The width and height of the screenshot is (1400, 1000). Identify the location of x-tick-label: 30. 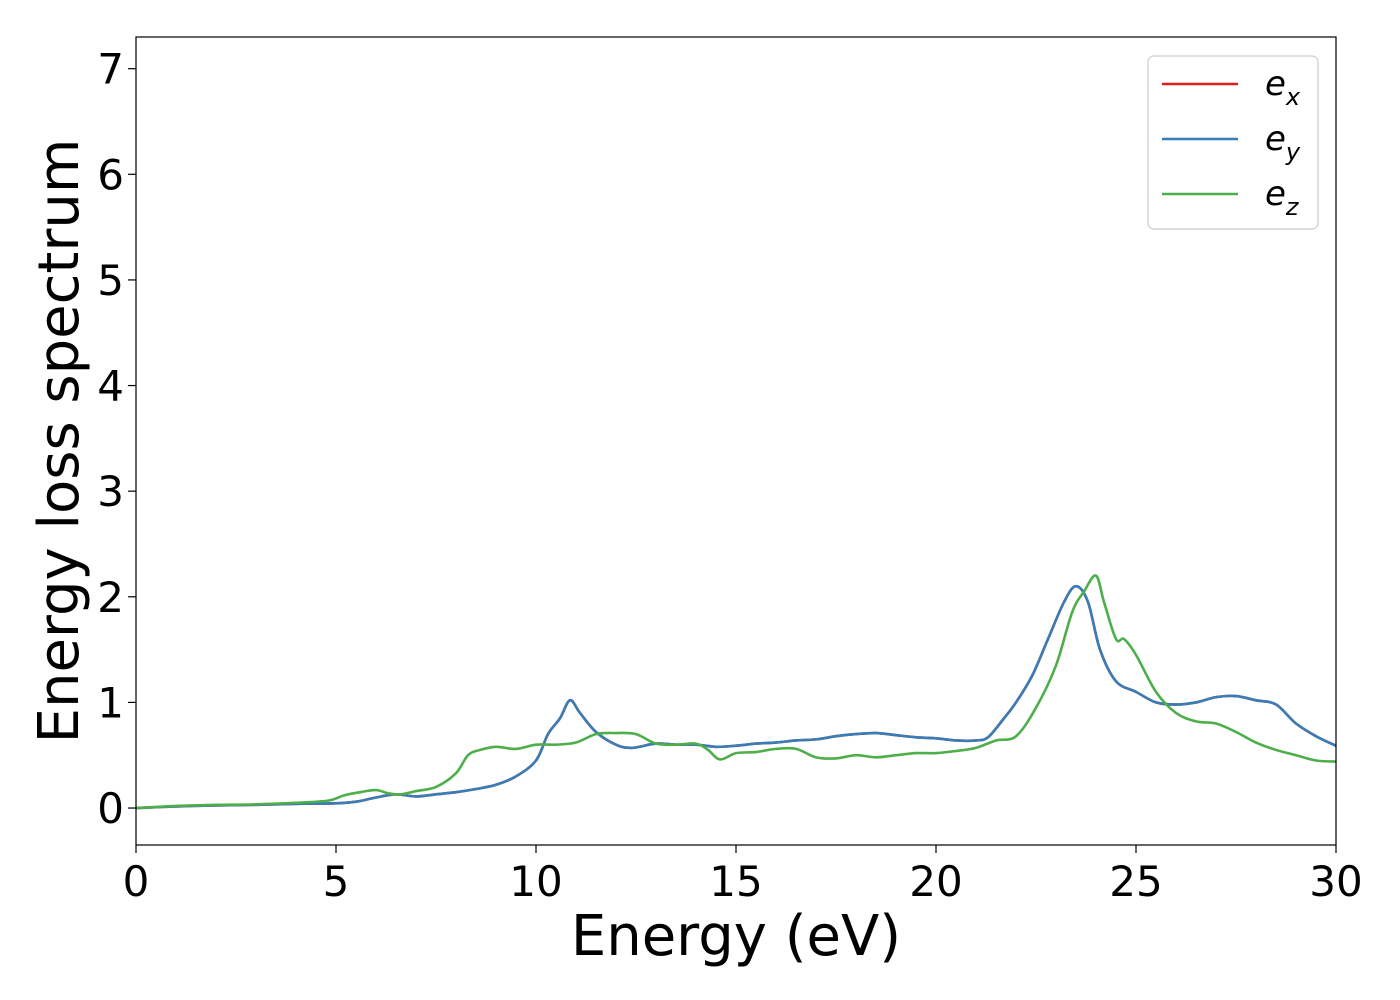
(1335, 881).